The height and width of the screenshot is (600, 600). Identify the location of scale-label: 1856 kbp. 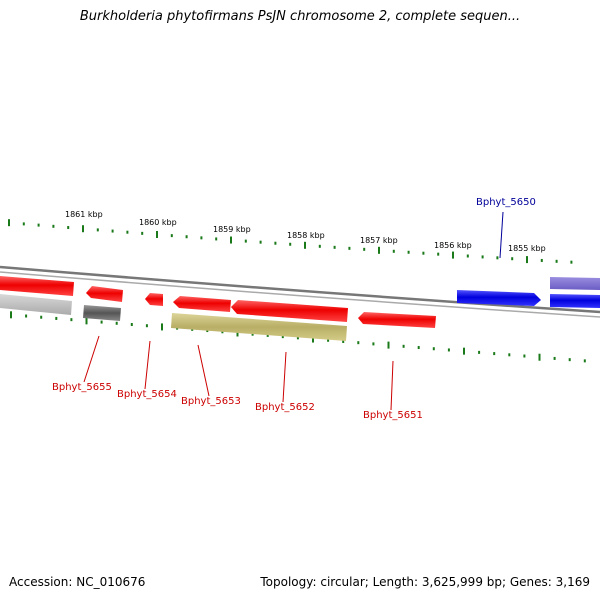
(453, 245).